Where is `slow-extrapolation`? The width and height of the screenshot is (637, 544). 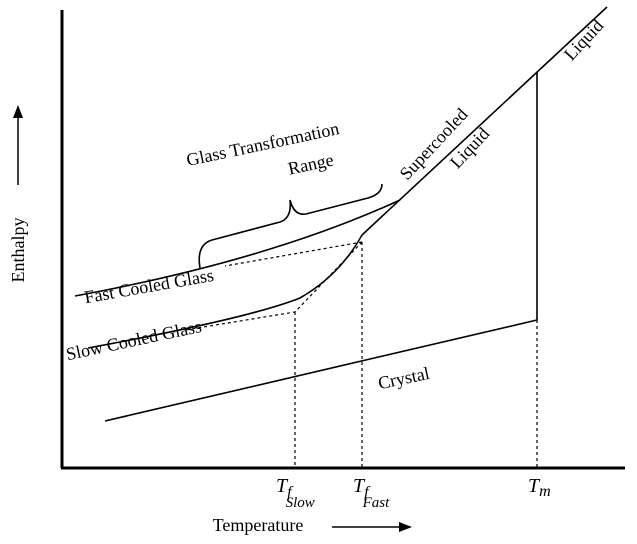 slow-extrapolation is located at coordinates (273, 286).